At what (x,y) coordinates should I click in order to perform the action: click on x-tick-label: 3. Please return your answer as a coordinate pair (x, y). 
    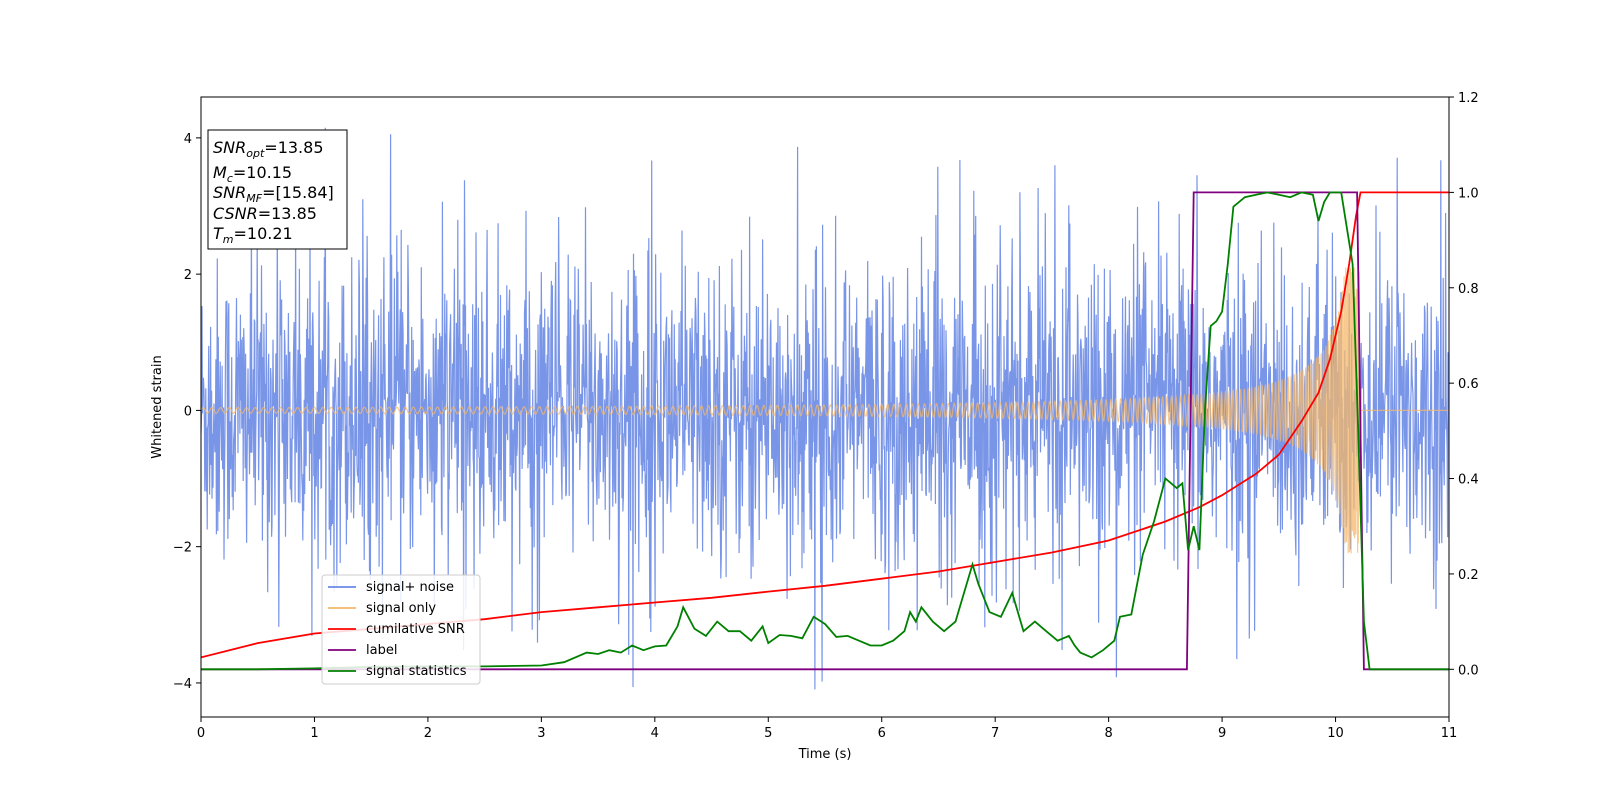
    Looking at the image, I should click on (541, 733).